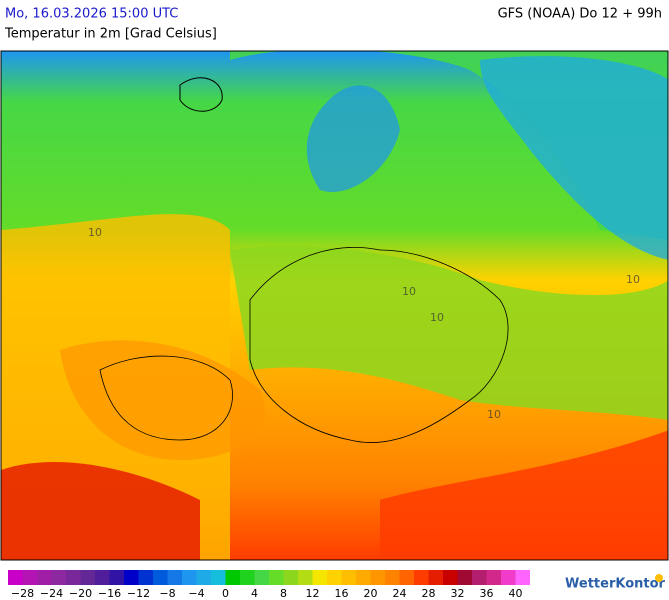 This screenshot has width=669, height=600. I want to click on legend-label: 36, so click(487, 593).